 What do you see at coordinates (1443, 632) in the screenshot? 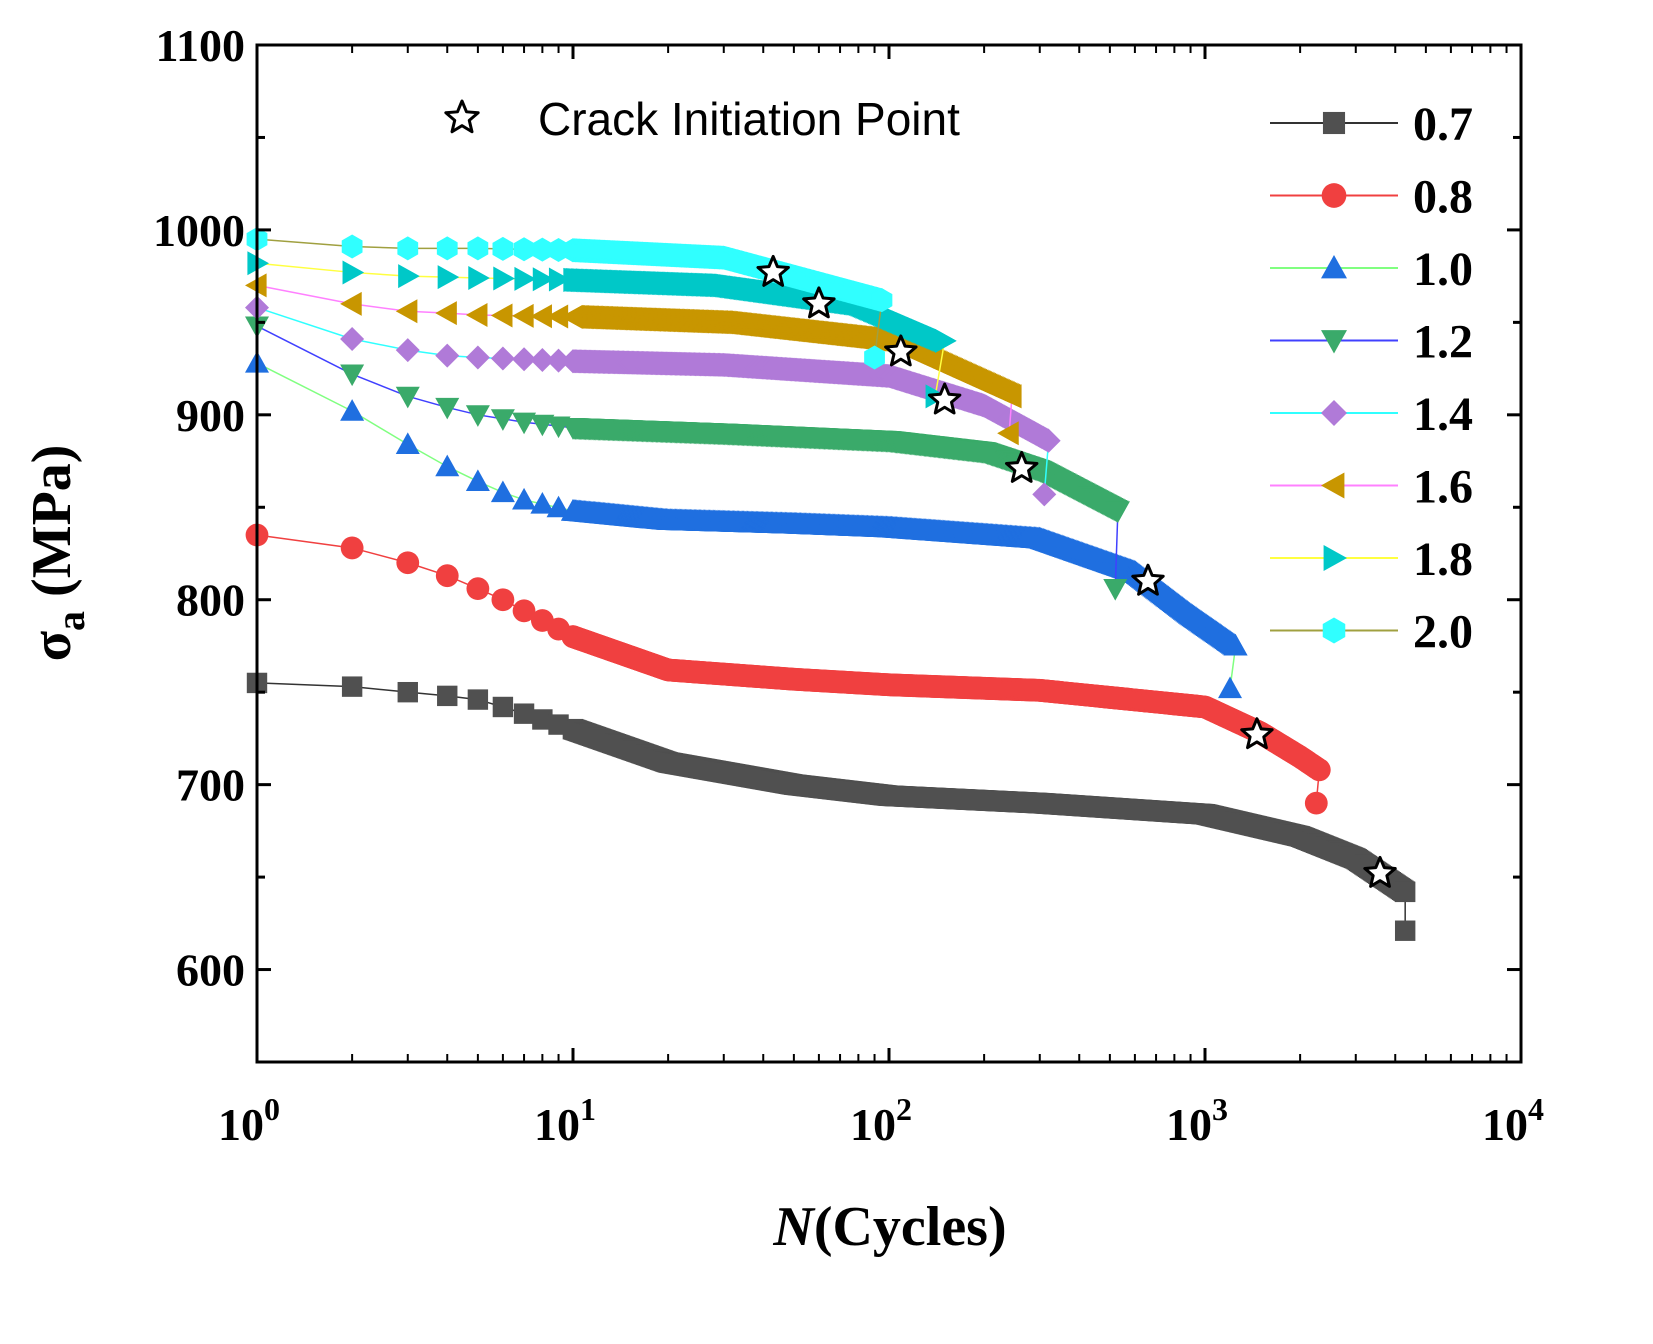
I see `legend-label: 2.0` at bounding box center [1443, 632].